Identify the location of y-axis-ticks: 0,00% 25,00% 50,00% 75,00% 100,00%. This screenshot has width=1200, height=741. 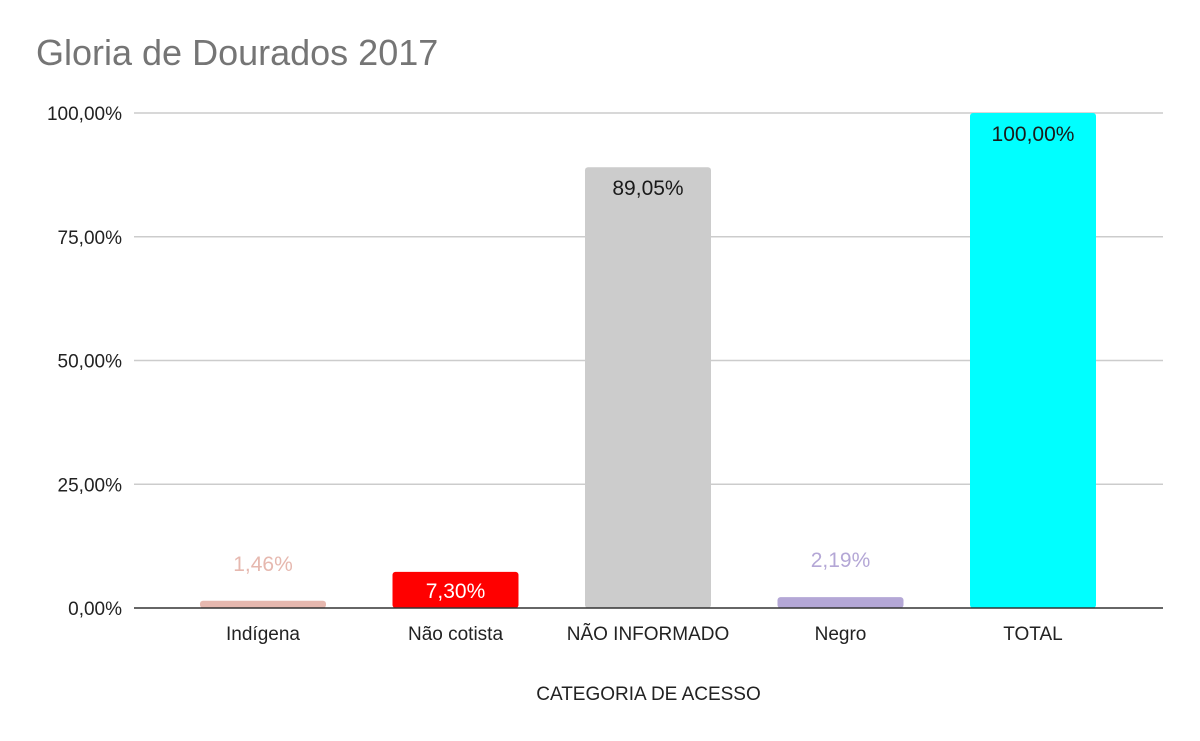
(84, 362).